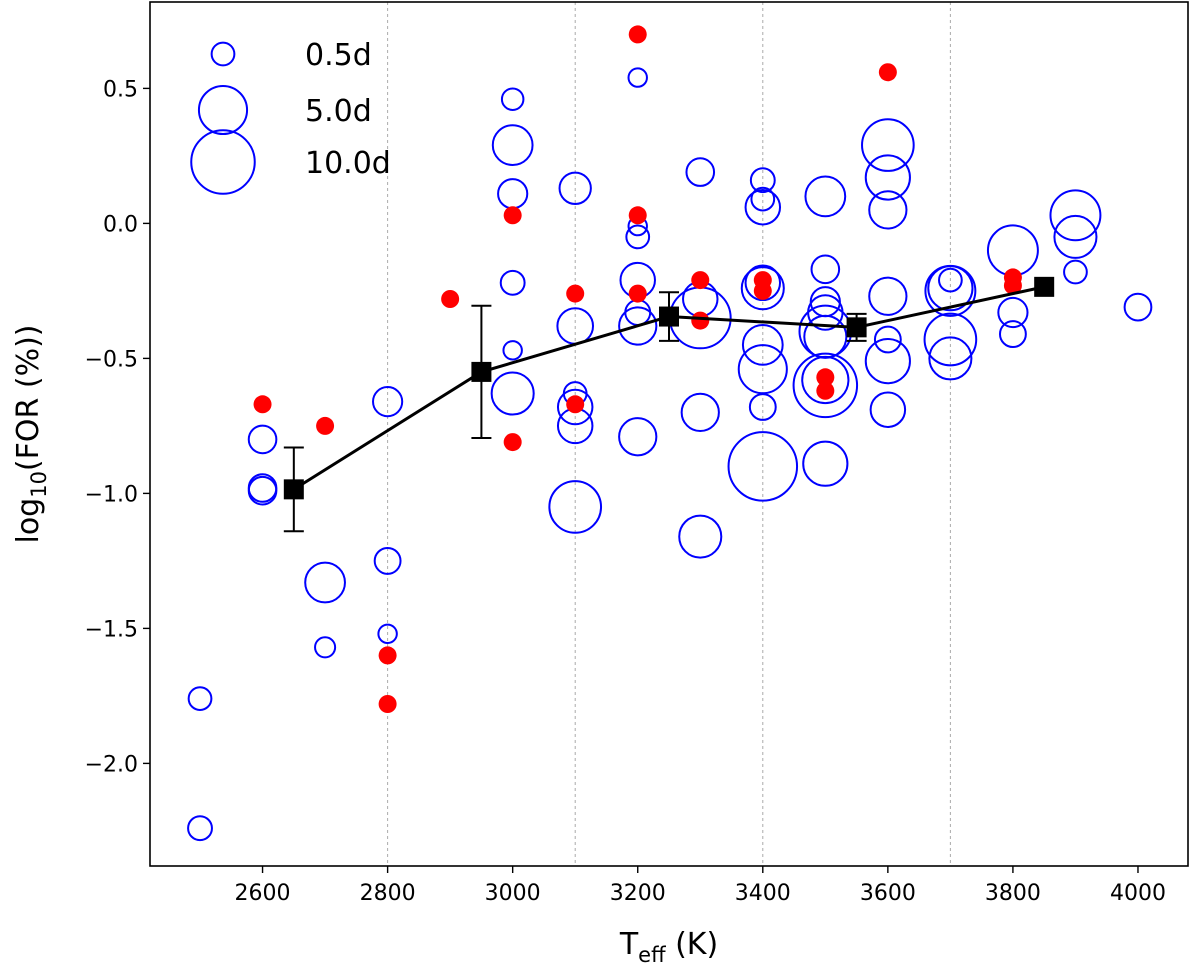 Image resolution: width=1200 pixels, height=972 pixels. I want to click on y-axis-label-sub: 10, so click(39, 484).